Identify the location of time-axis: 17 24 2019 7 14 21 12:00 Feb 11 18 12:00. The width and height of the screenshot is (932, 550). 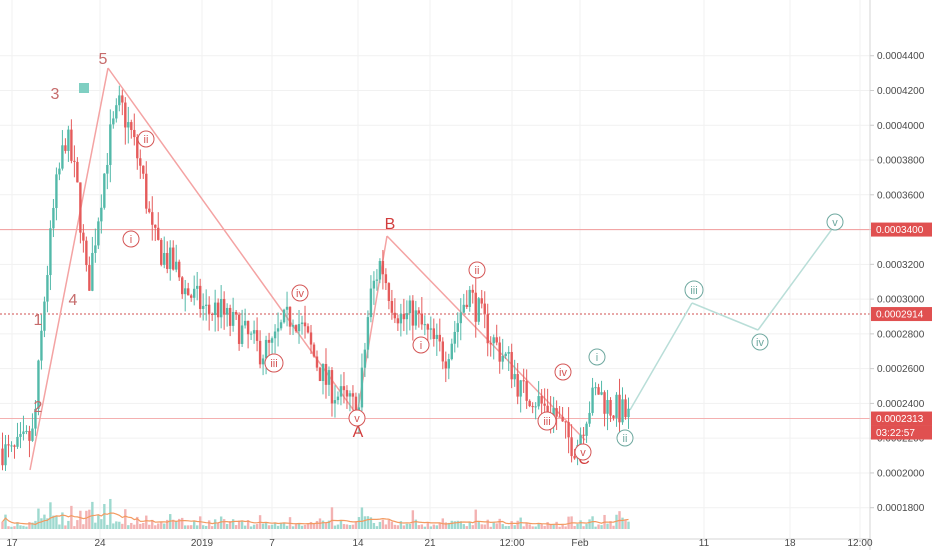
(436, 543).